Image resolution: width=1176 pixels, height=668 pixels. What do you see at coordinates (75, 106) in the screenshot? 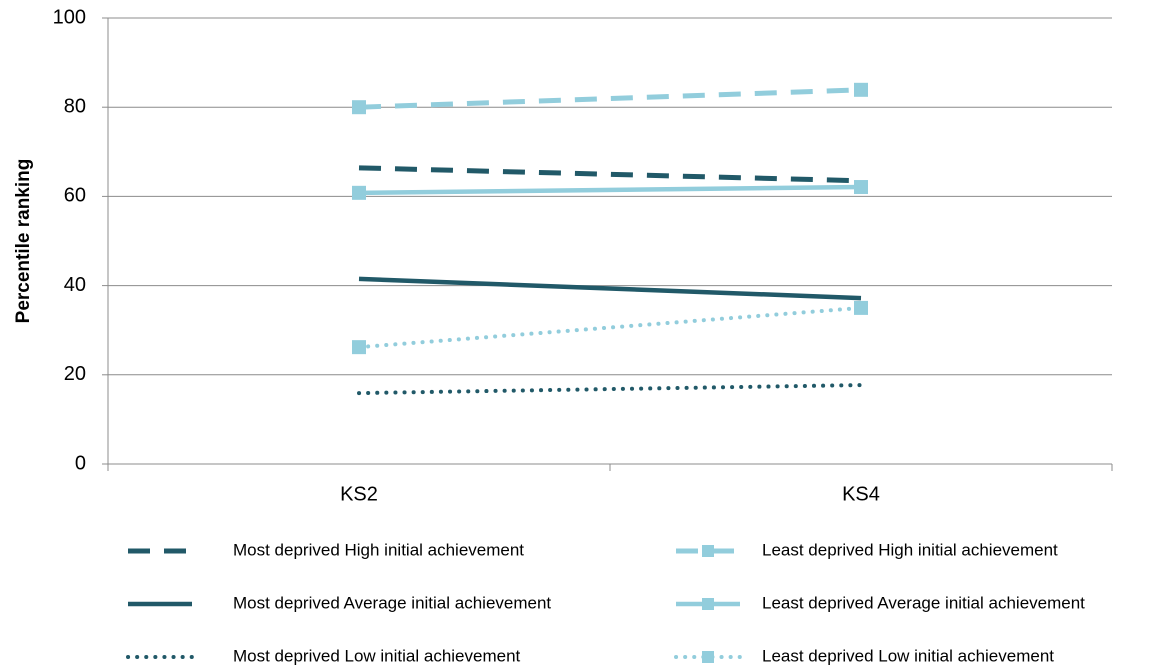
I see `y-tick-label: 80` at bounding box center [75, 106].